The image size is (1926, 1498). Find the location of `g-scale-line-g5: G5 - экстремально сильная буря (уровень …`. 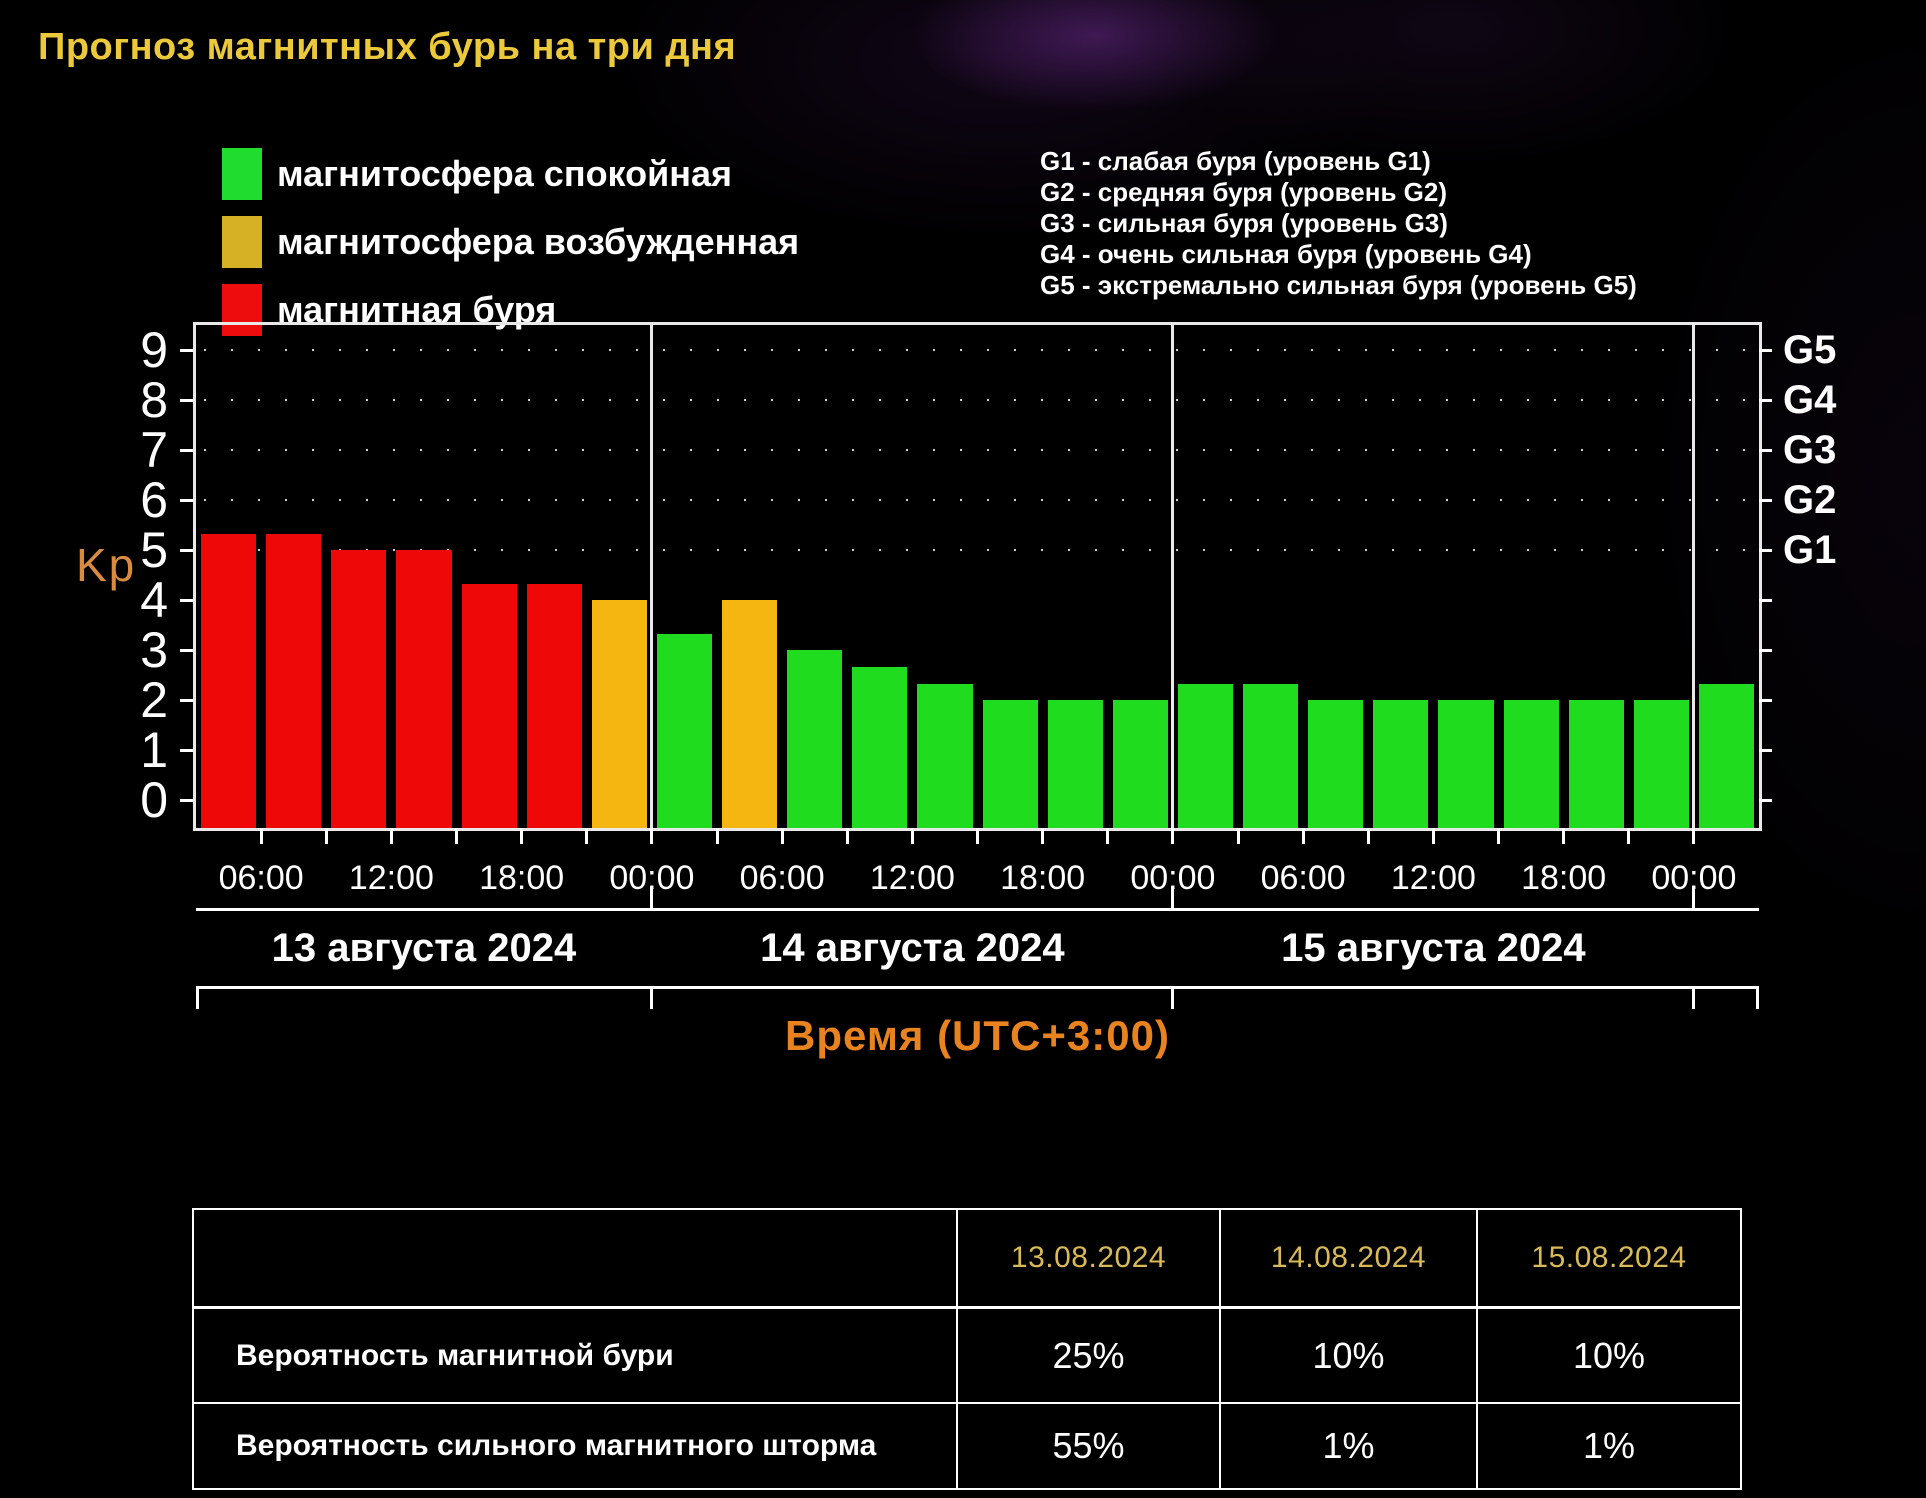

g-scale-line-g5: G5 - экстремально сильная буря (уровень … is located at coordinates (1338, 285).